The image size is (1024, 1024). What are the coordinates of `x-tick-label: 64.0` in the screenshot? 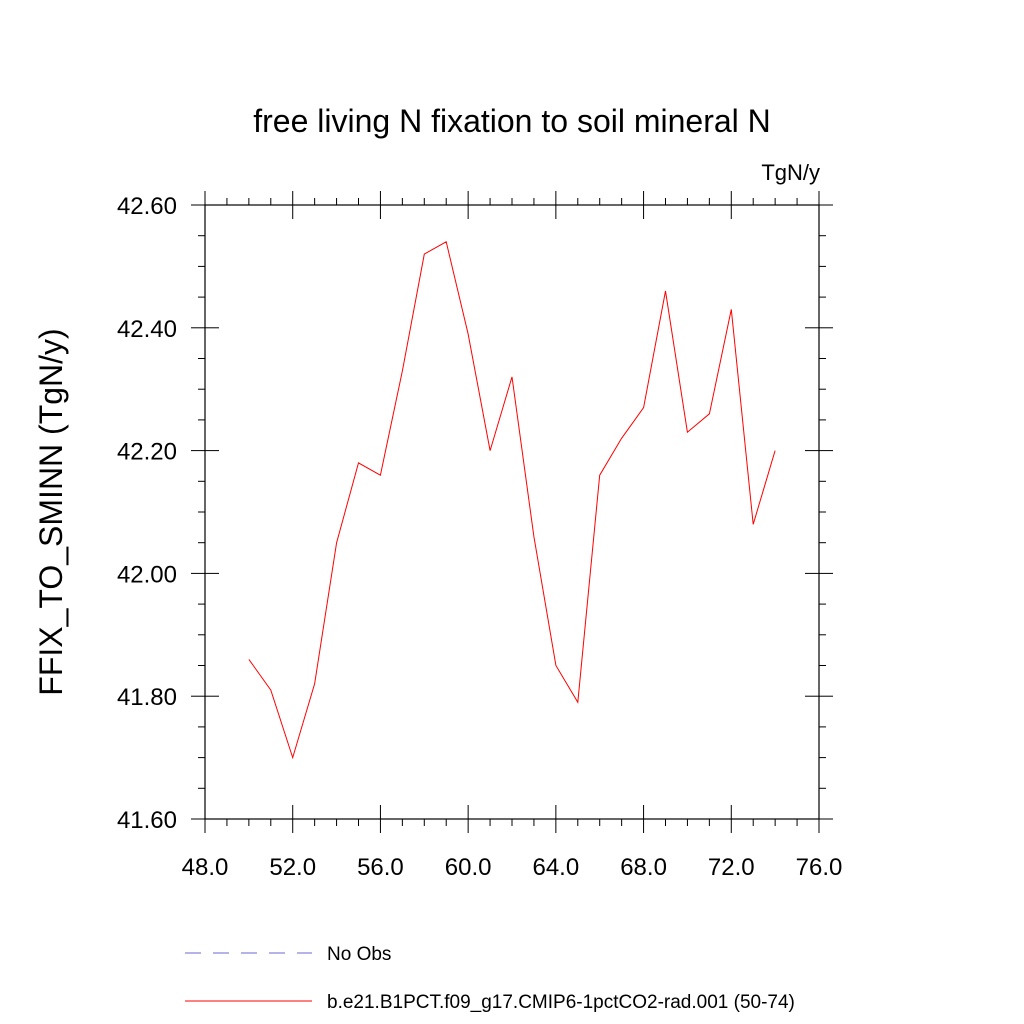 It's located at (555, 867).